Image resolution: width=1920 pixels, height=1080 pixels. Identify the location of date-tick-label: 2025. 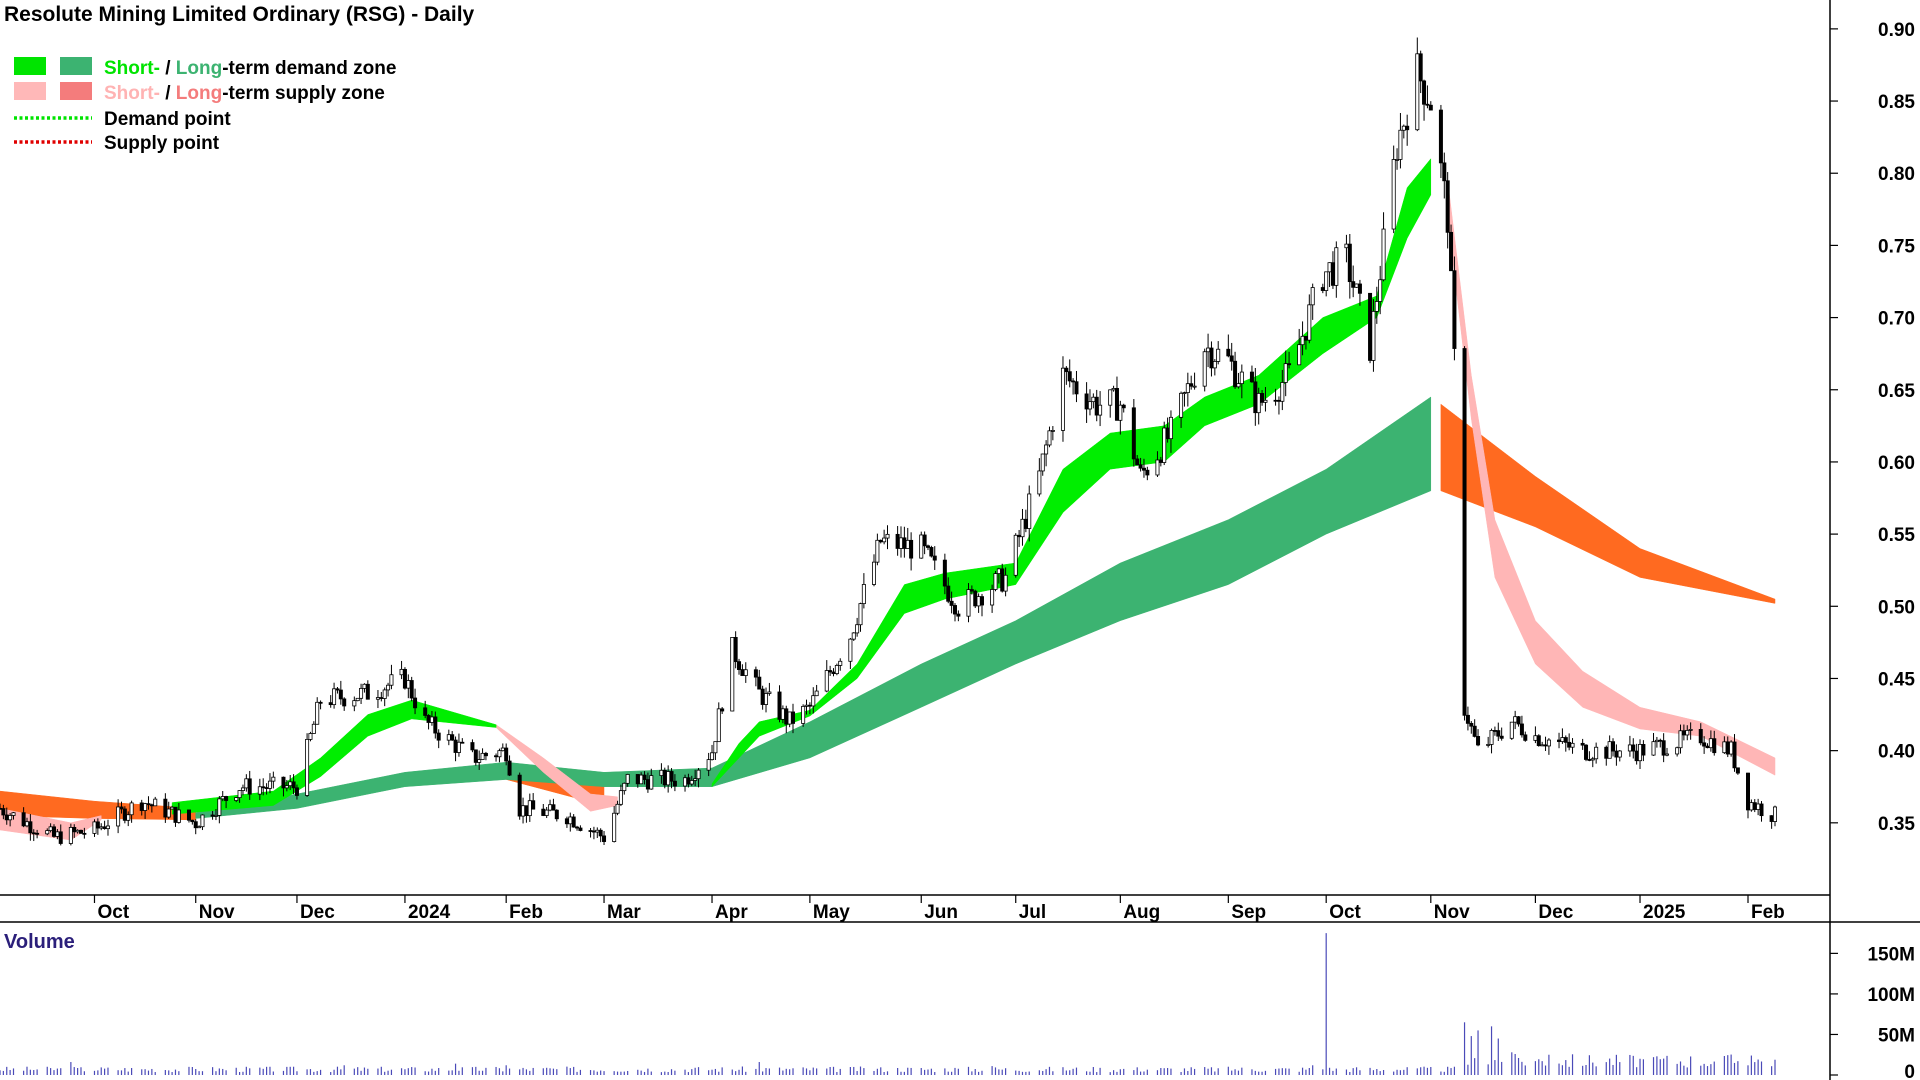
(1664, 912).